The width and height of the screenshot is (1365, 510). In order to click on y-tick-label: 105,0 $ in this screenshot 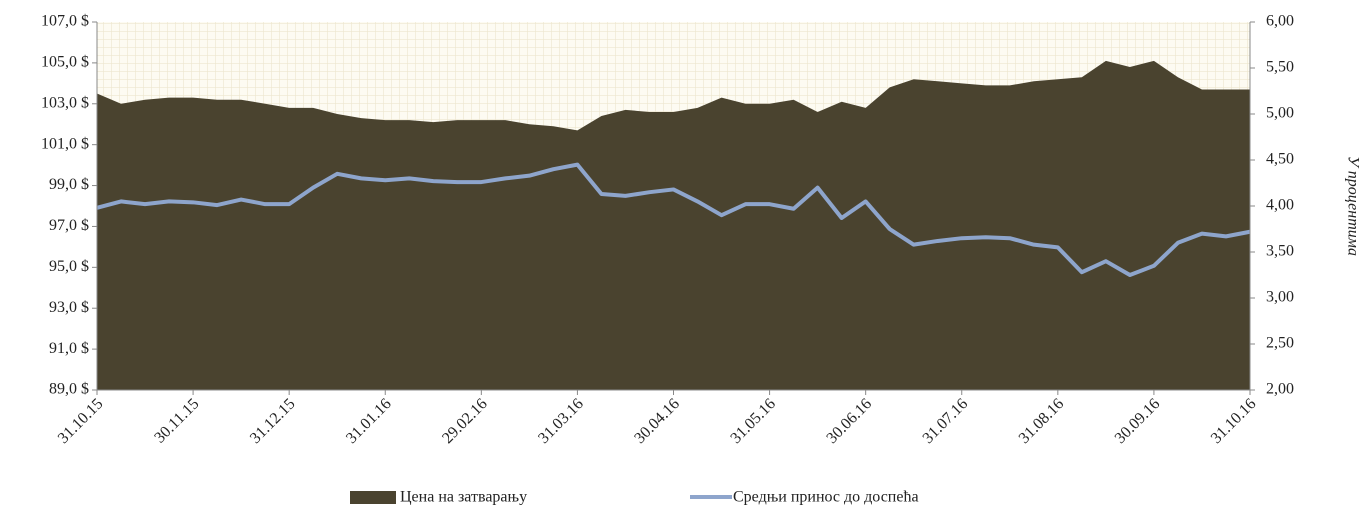, I will do `click(65, 62)`.